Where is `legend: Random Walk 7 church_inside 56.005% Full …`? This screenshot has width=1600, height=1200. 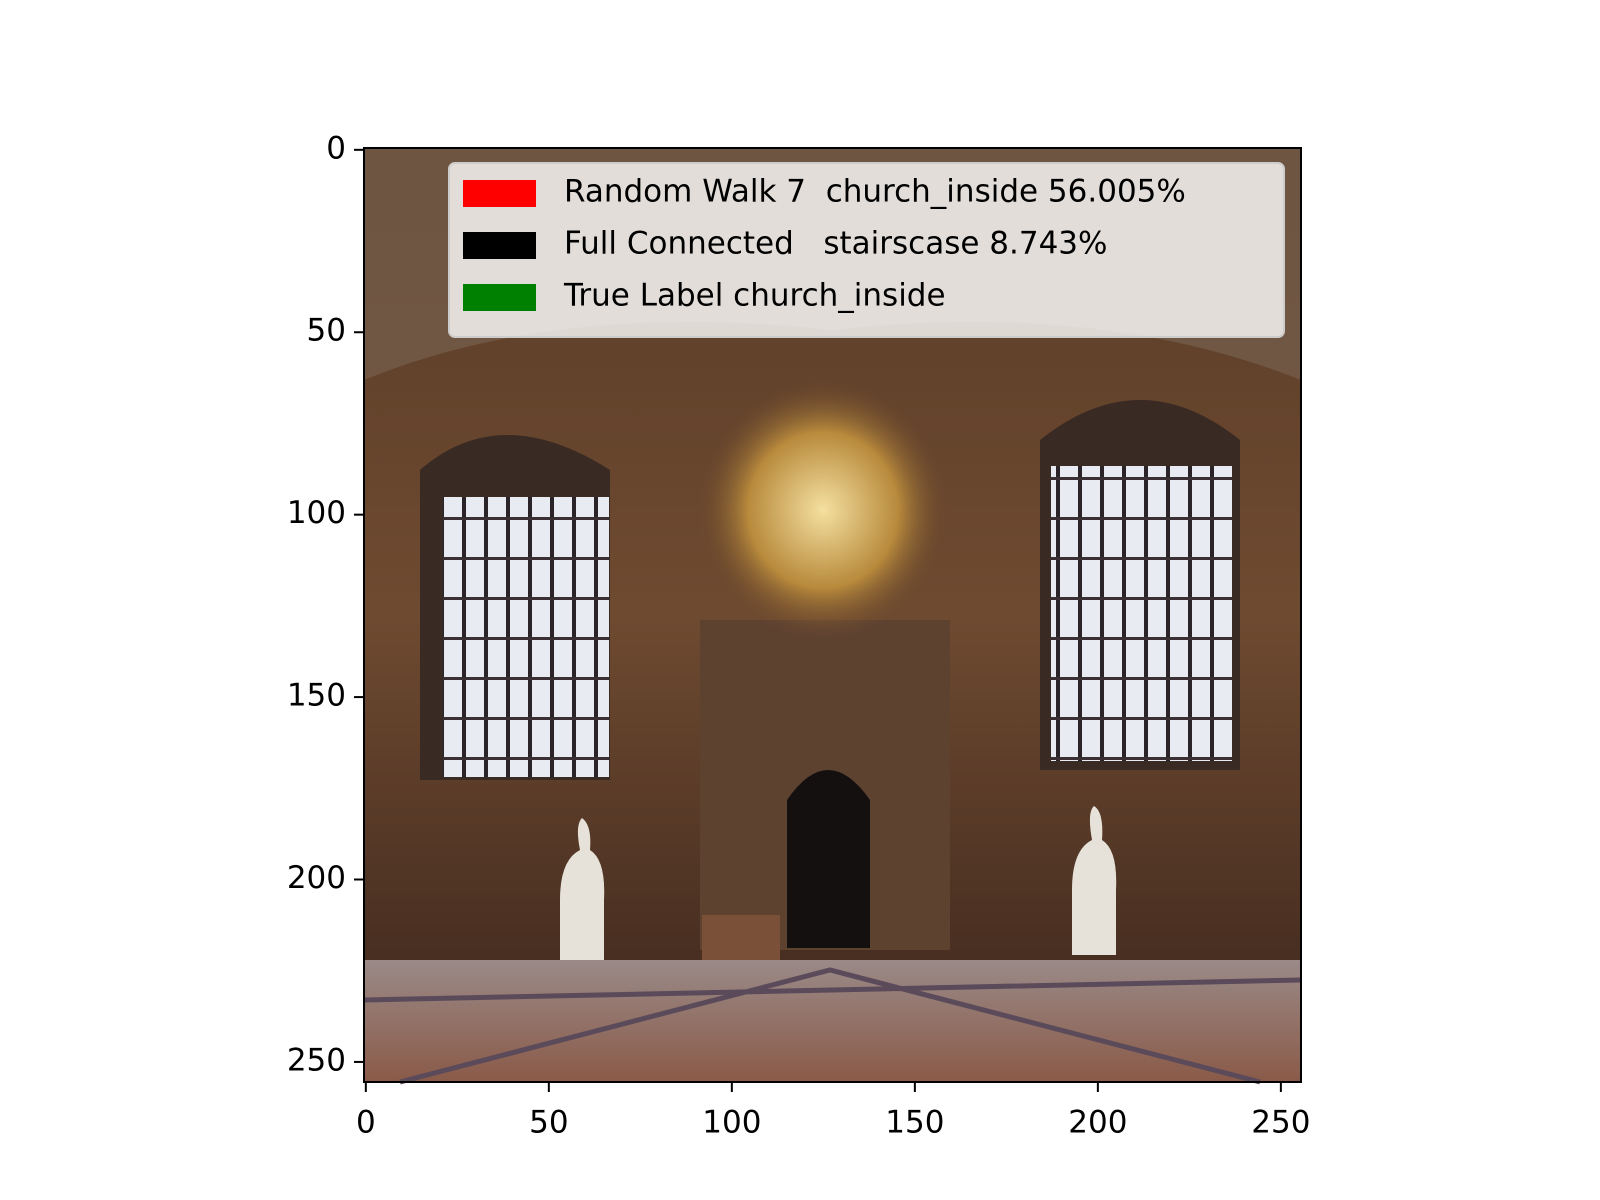
legend: Random Walk 7 church_inside 56.005% Full … is located at coordinates (866, 250).